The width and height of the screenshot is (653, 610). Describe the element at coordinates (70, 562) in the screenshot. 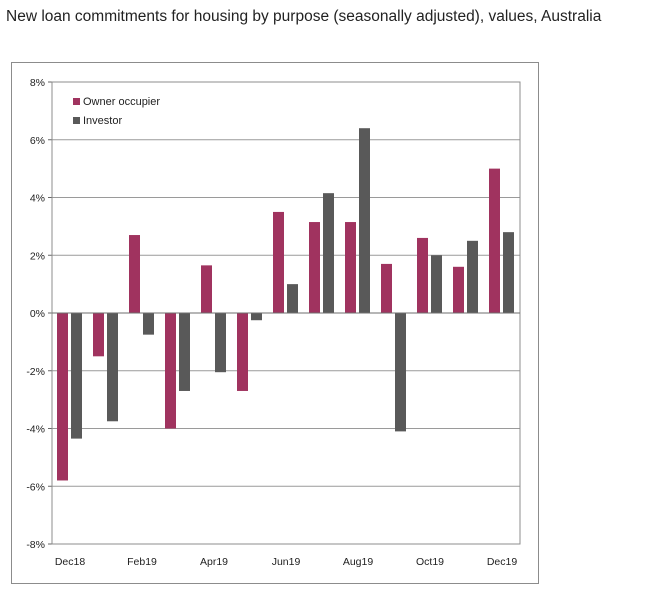

I see `x-tick-label: Dec18` at that location.